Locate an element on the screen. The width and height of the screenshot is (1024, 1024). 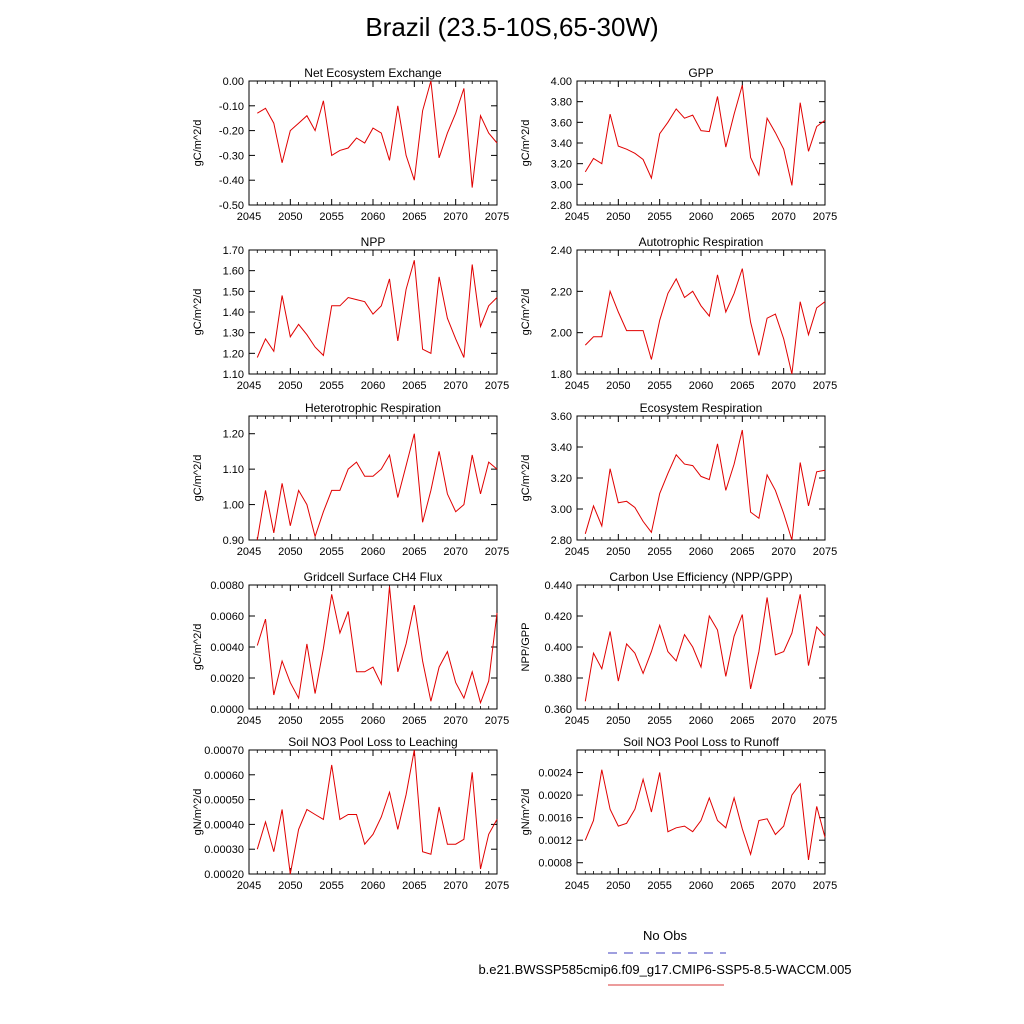
y-tick-label: 0.00050 is located at coordinates (224, 801).